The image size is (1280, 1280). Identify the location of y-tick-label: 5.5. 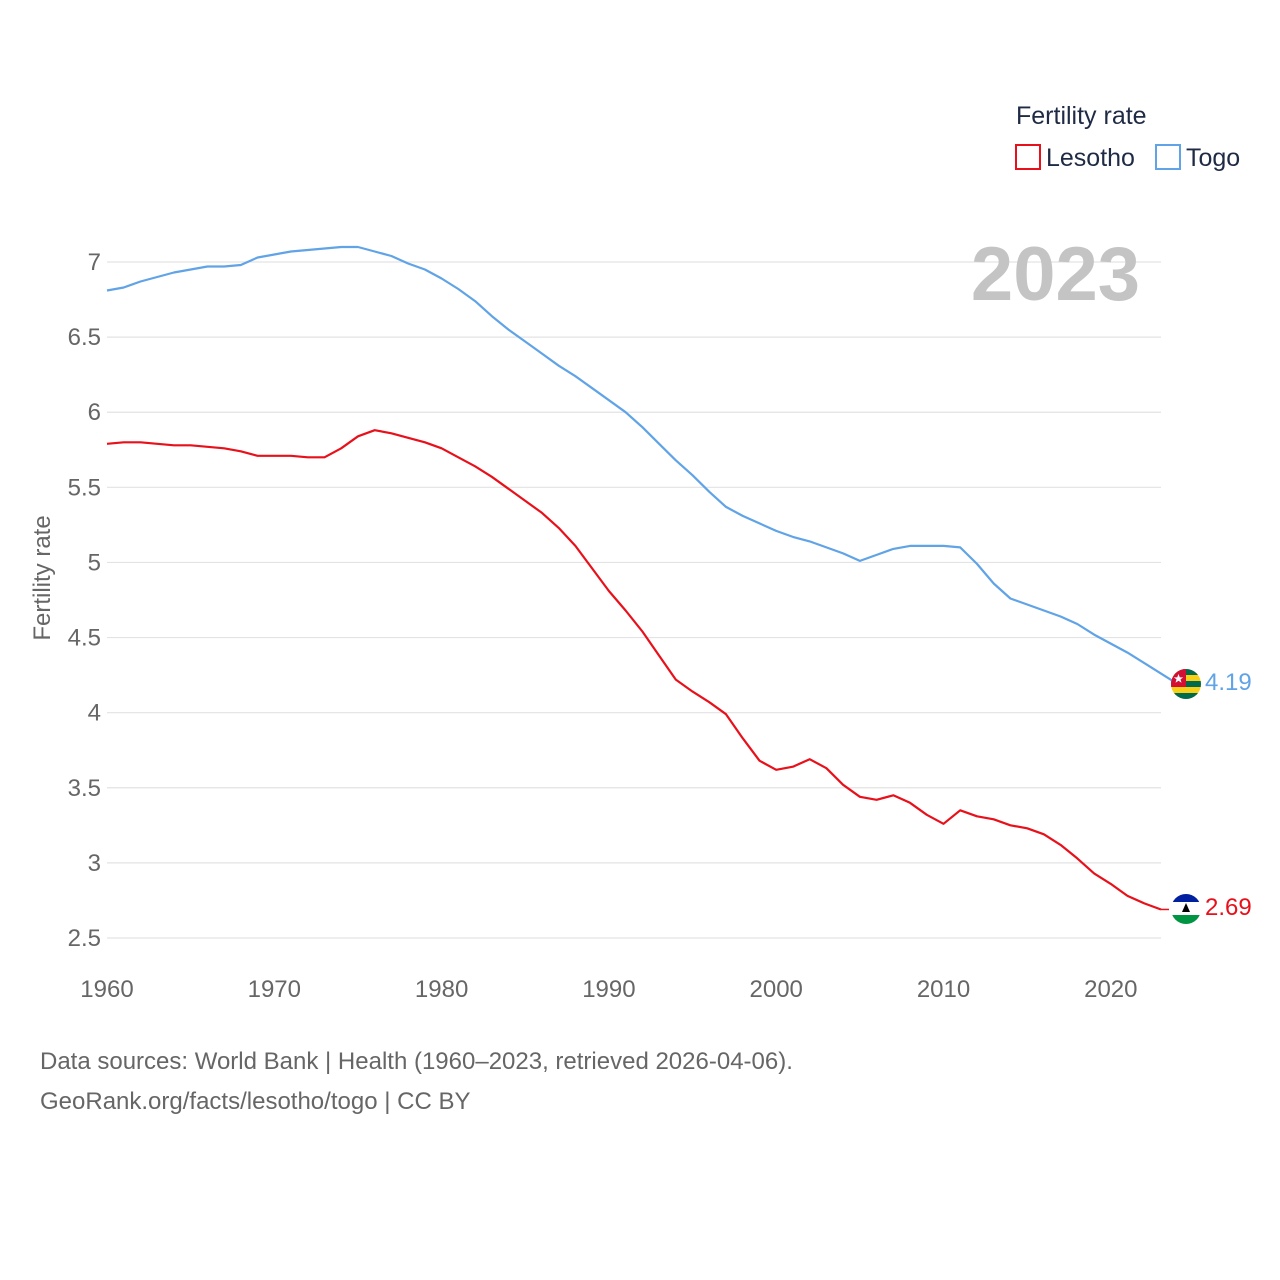
(84, 487).